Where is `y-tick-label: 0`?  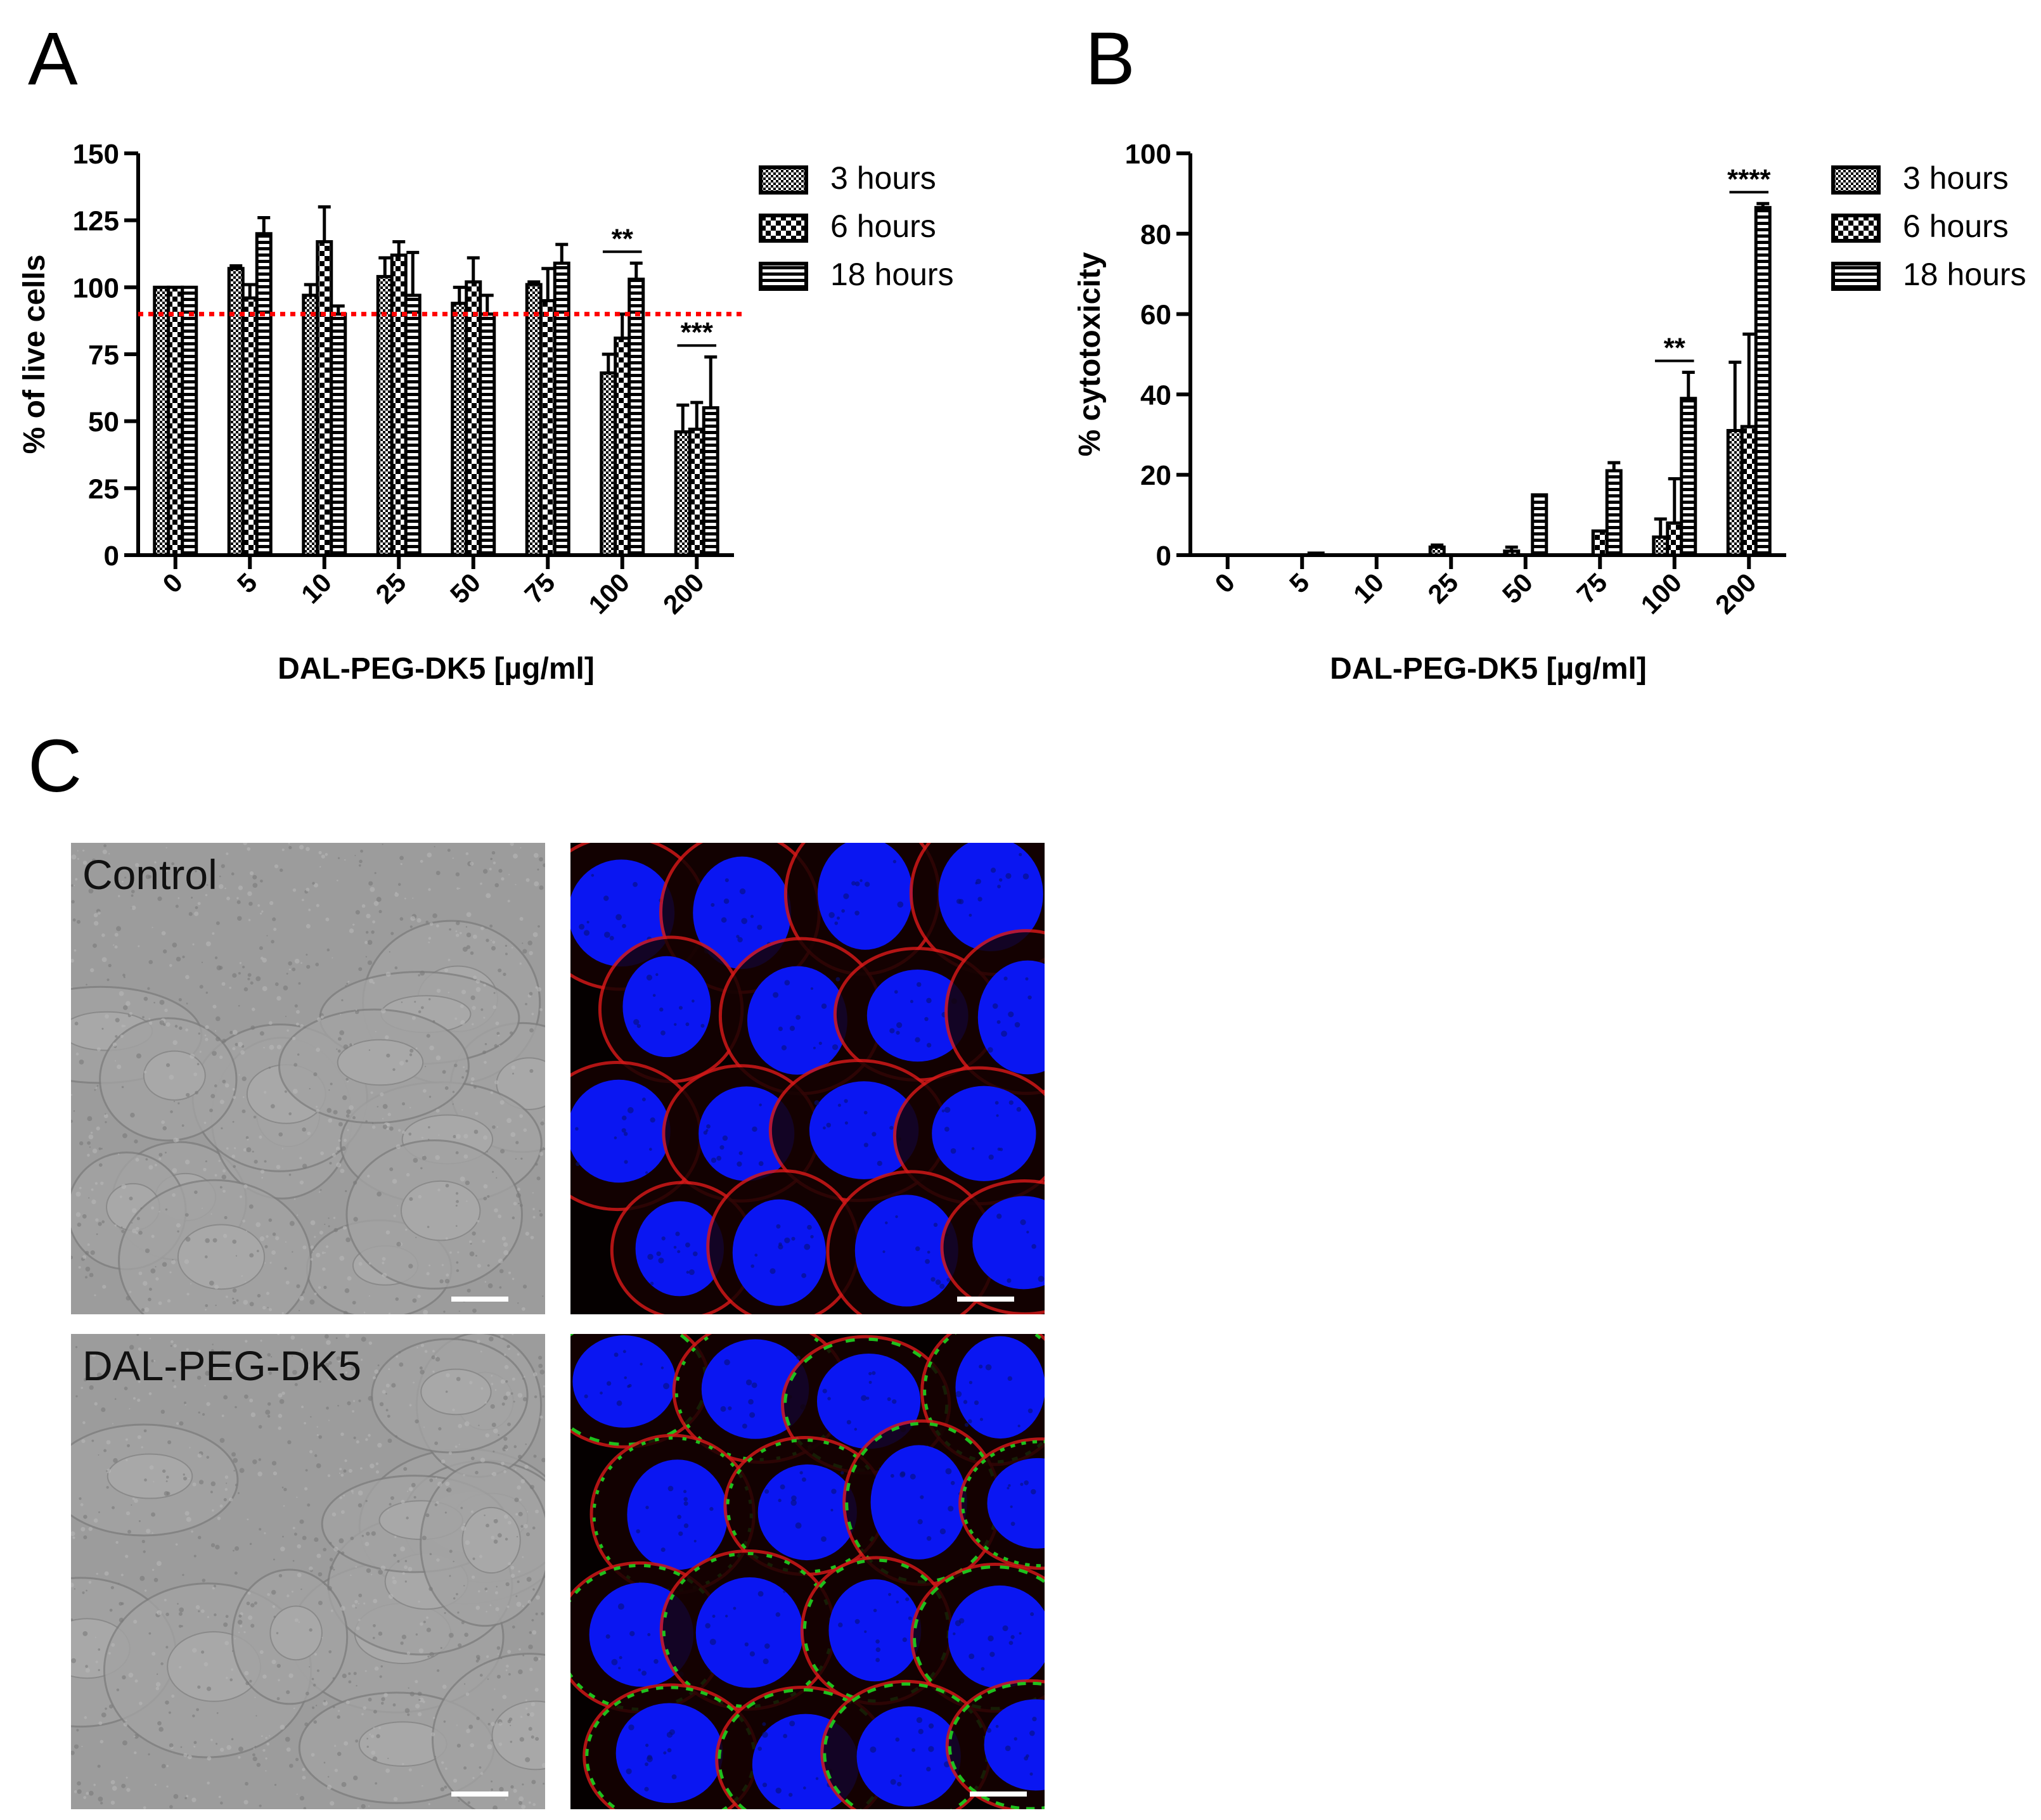
y-tick-label: 0 is located at coordinates (111, 556).